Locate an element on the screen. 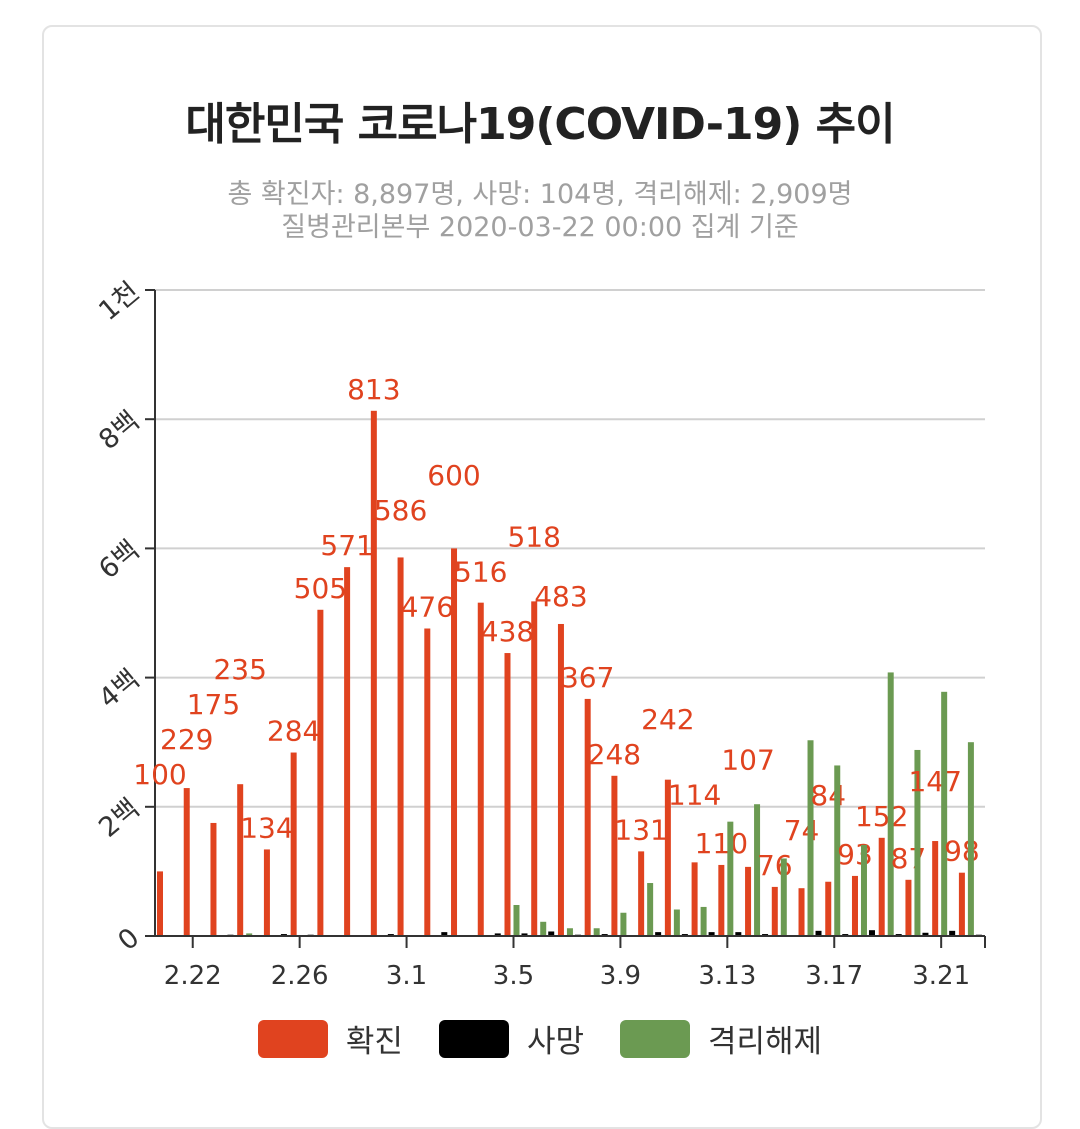  data-label: 110 is located at coordinates (721, 843).